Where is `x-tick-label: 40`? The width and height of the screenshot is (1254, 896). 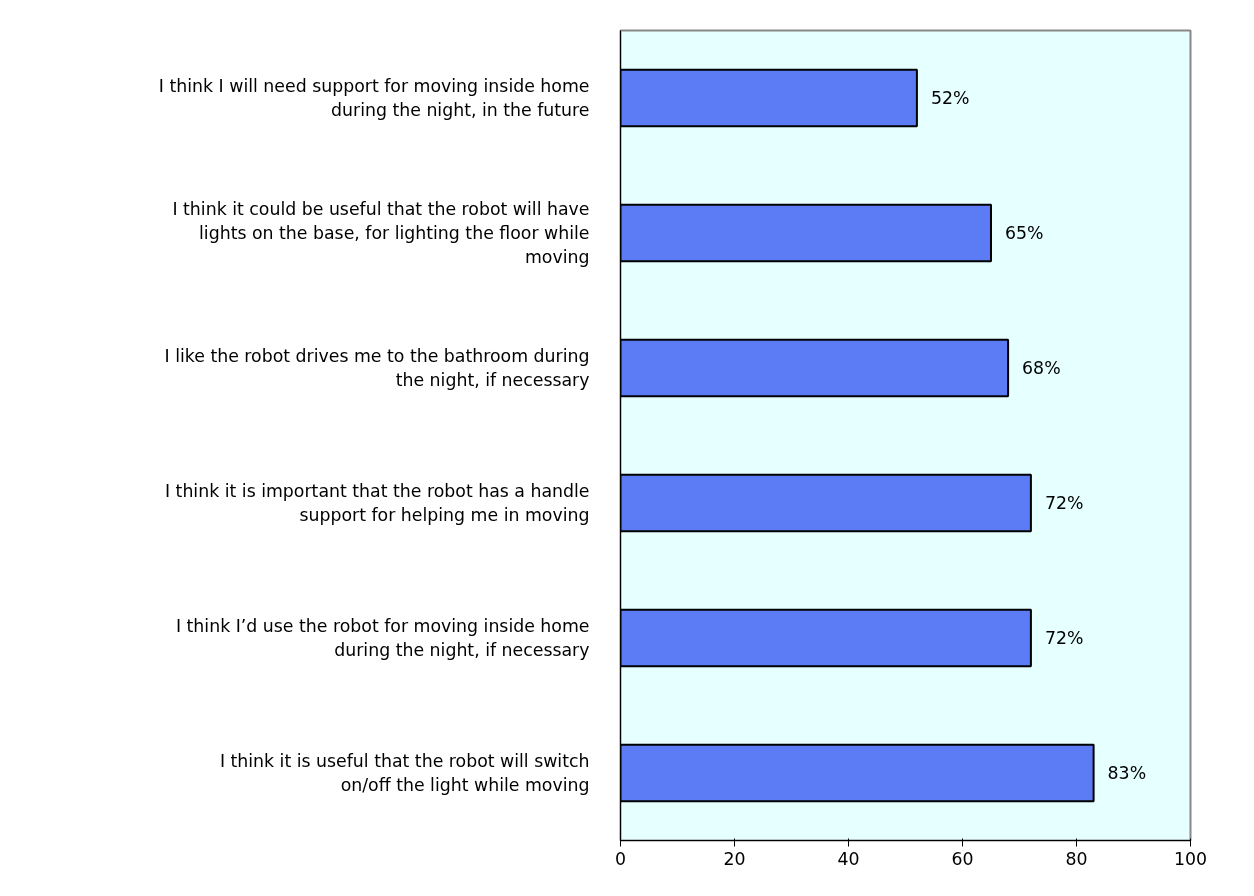 x-tick-label: 40 is located at coordinates (848, 858).